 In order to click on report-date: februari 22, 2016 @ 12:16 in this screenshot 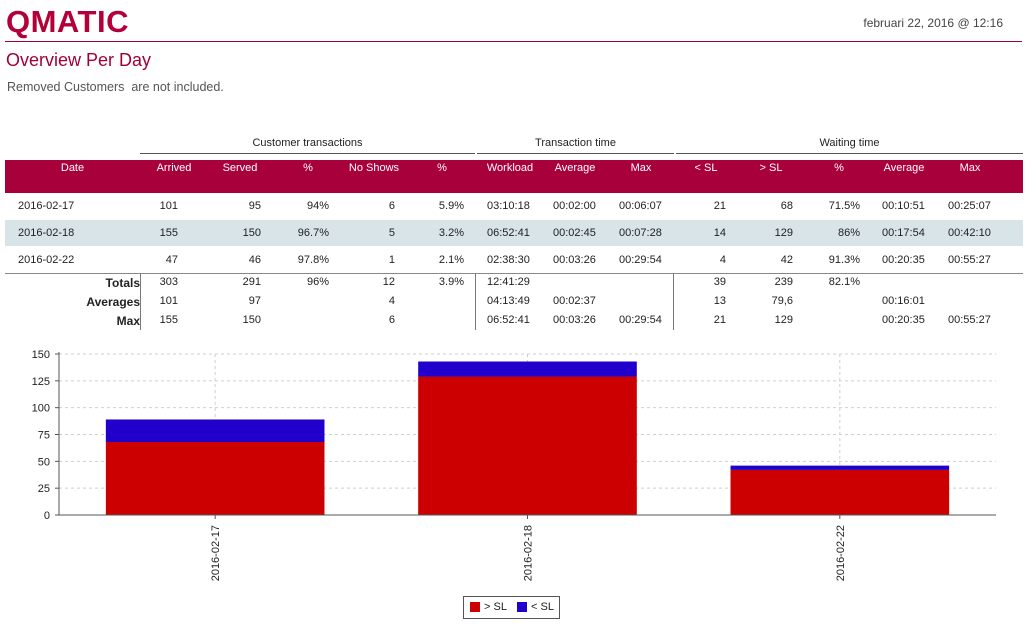, I will do `click(933, 23)`.